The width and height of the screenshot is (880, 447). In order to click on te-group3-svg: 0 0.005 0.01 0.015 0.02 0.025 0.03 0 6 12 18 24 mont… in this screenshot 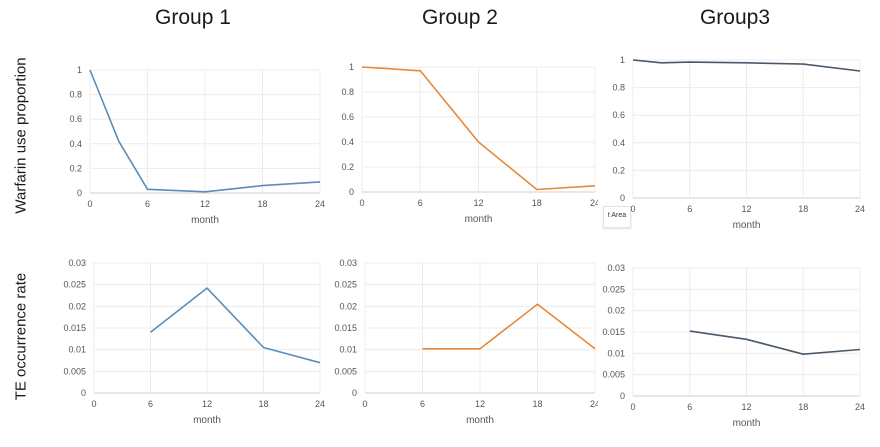, I will do `click(733, 346)`.